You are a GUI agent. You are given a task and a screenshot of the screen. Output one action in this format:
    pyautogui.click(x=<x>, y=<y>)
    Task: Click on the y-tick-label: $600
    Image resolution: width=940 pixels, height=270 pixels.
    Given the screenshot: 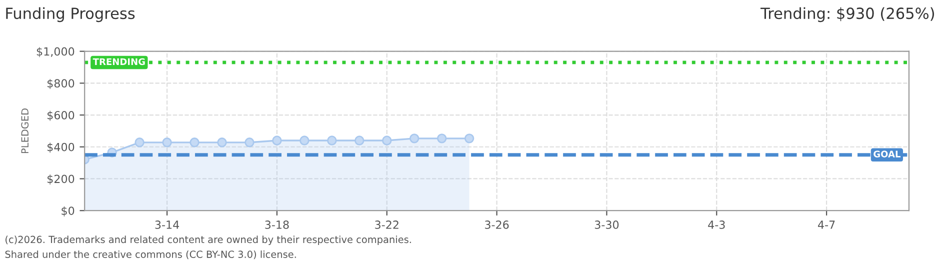 What is the action you would take?
    pyautogui.click(x=61, y=115)
    